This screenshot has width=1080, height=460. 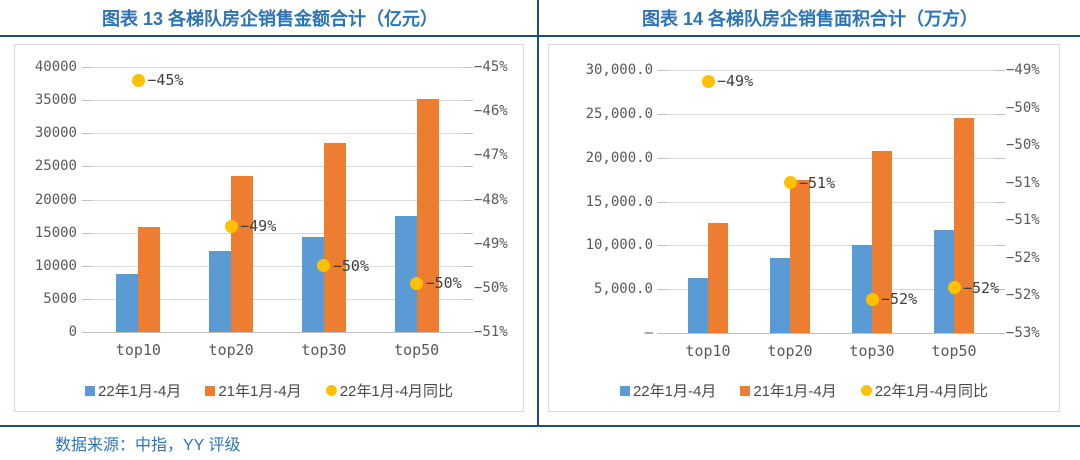 What do you see at coordinates (810, 19) in the screenshot?
I see `chart-14-title: 图表 14 各梯队房企销售面积合计（万方）` at bounding box center [810, 19].